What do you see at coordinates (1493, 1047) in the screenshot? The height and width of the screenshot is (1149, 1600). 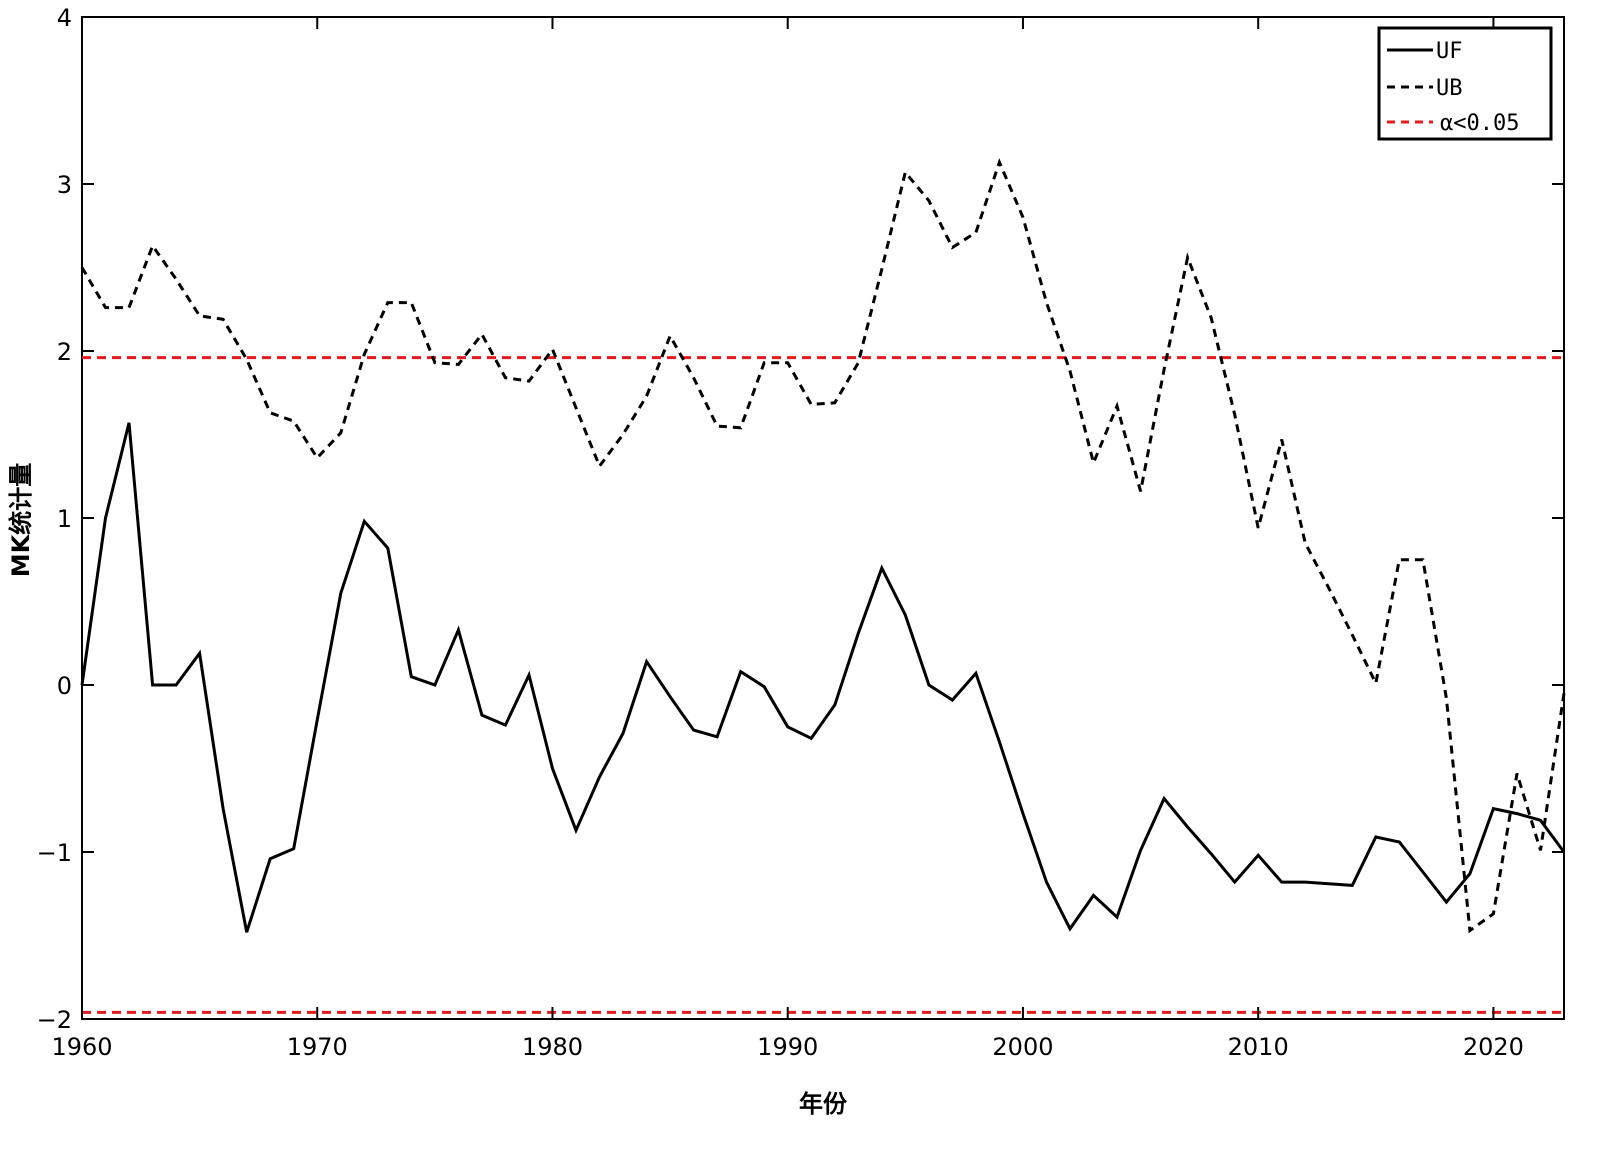 I see `x-tick-label: 2020` at bounding box center [1493, 1047].